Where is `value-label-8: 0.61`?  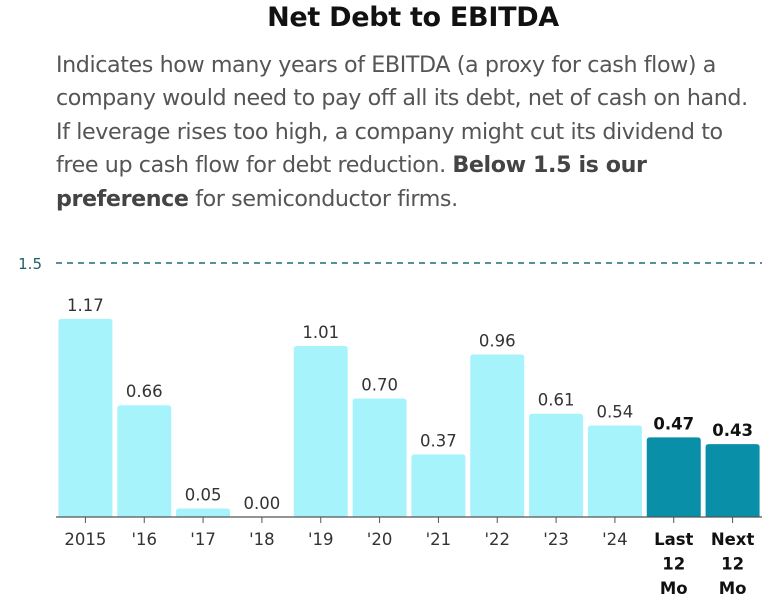 value-label-8: 0.61 is located at coordinates (556, 400).